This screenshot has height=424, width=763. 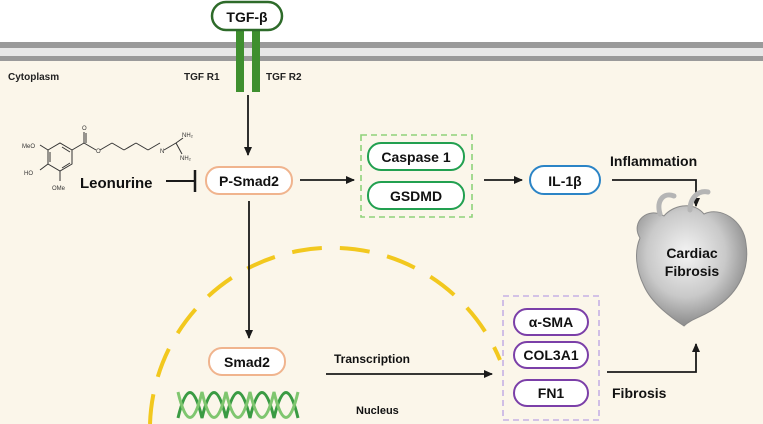 What do you see at coordinates (162, 152) in the screenshot?
I see `n-imine-label: N` at bounding box center [162, 152].